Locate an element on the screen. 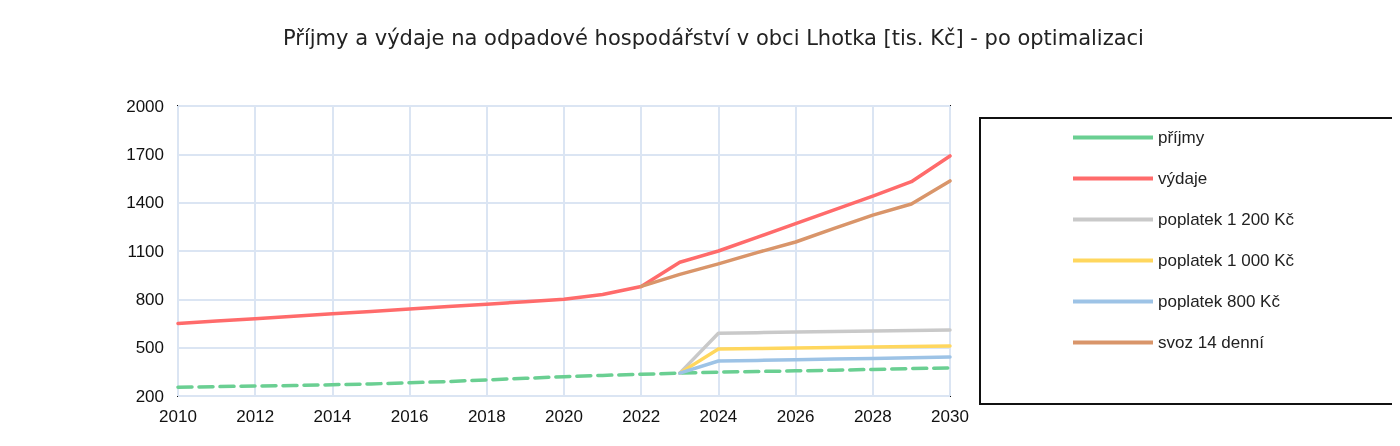  x-tick-label: 2018 is located at coordinates (486, 416).